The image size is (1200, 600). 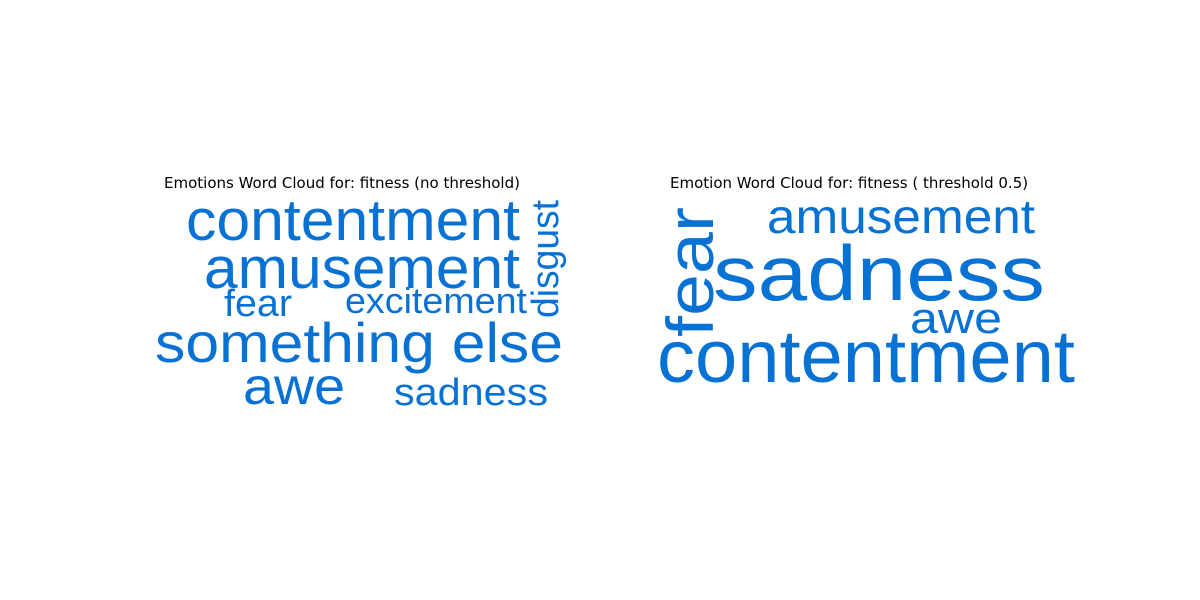 I want to click on word-disgust: disgust, so click(x=546, y=259).